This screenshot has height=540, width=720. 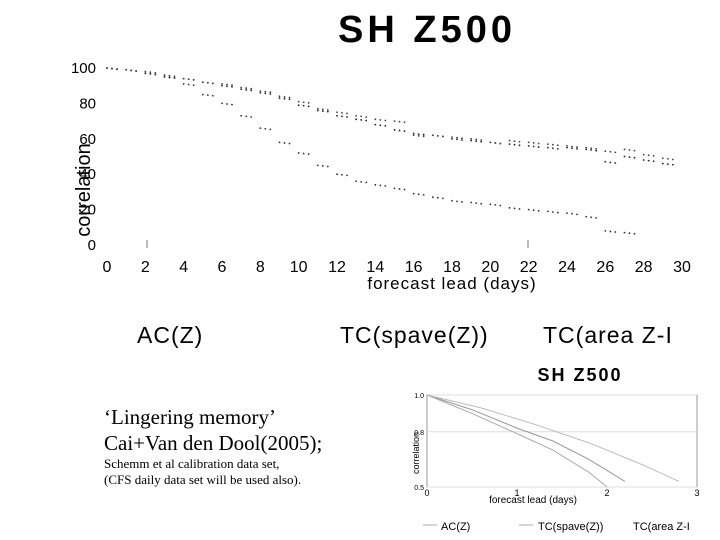 I want to click on main-point-ac-z-23-c, so click(x=557, y=148).